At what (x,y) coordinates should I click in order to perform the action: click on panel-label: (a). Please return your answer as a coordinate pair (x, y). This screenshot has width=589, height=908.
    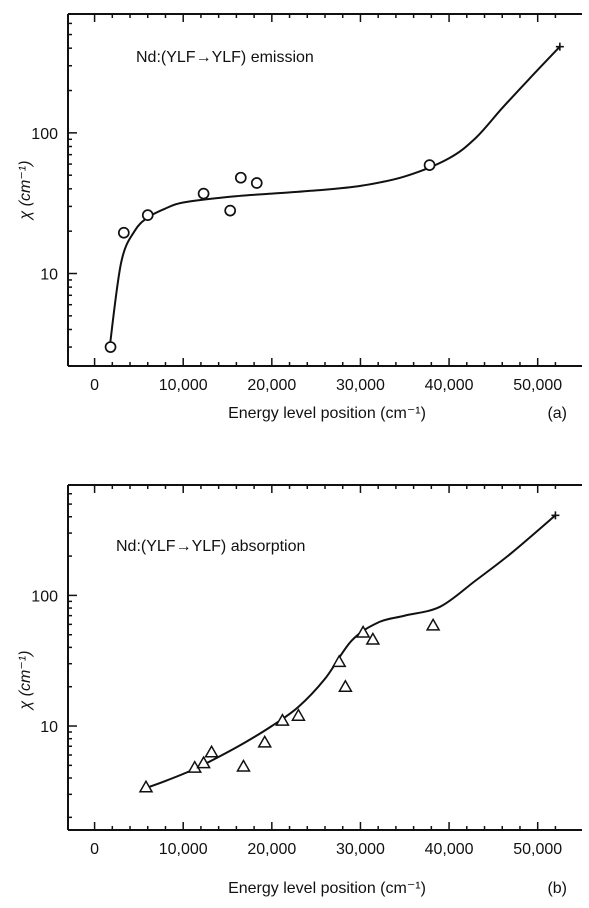
    Looking at the image, I should click on (557, 413).